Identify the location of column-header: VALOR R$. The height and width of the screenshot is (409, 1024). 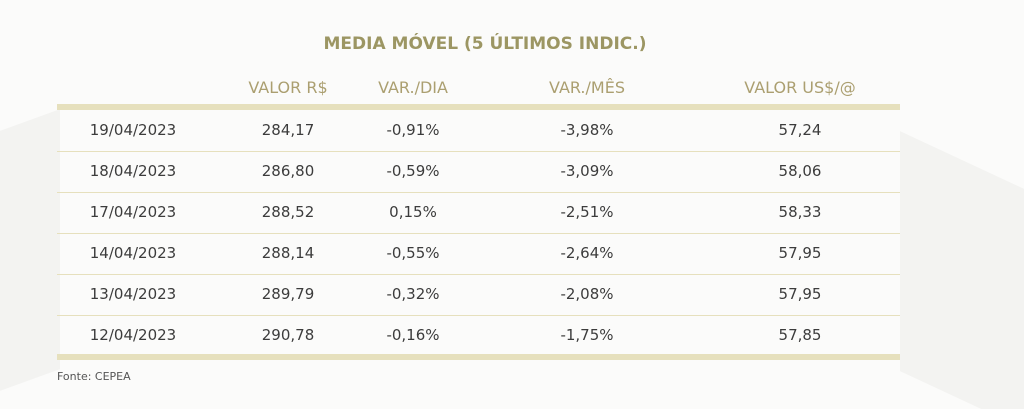
(288, 87).